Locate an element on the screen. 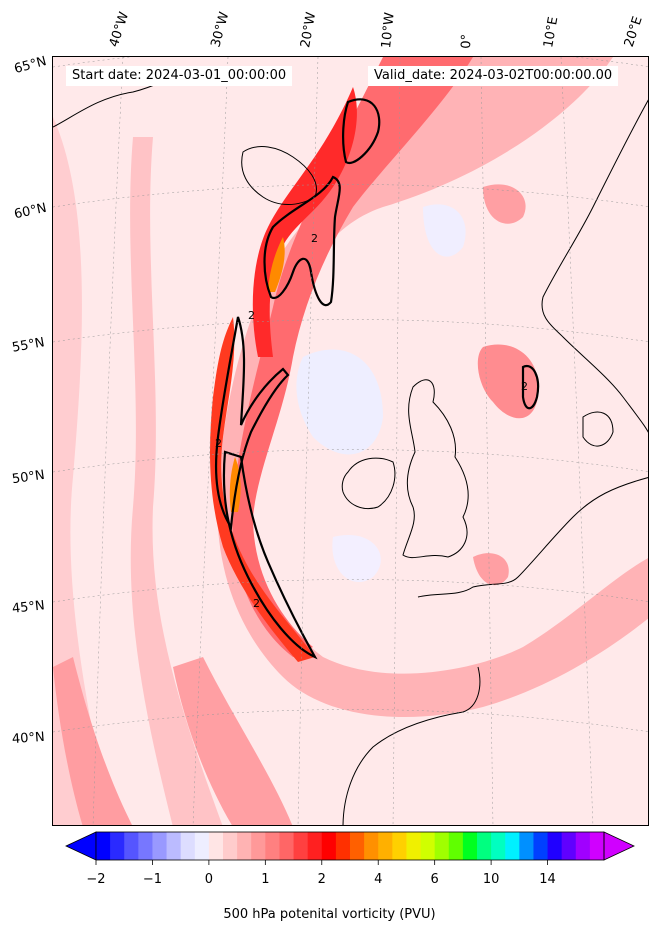 The width and height of the screenshot is (659, 936). colorbar-tick-label: 1 is located at coordinates (265, 879).